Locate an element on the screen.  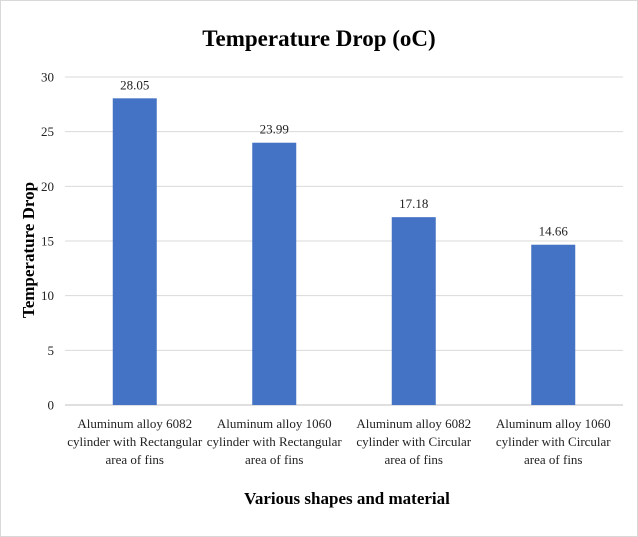
y-tick-label: 0 is located at coordinates (51, 405).